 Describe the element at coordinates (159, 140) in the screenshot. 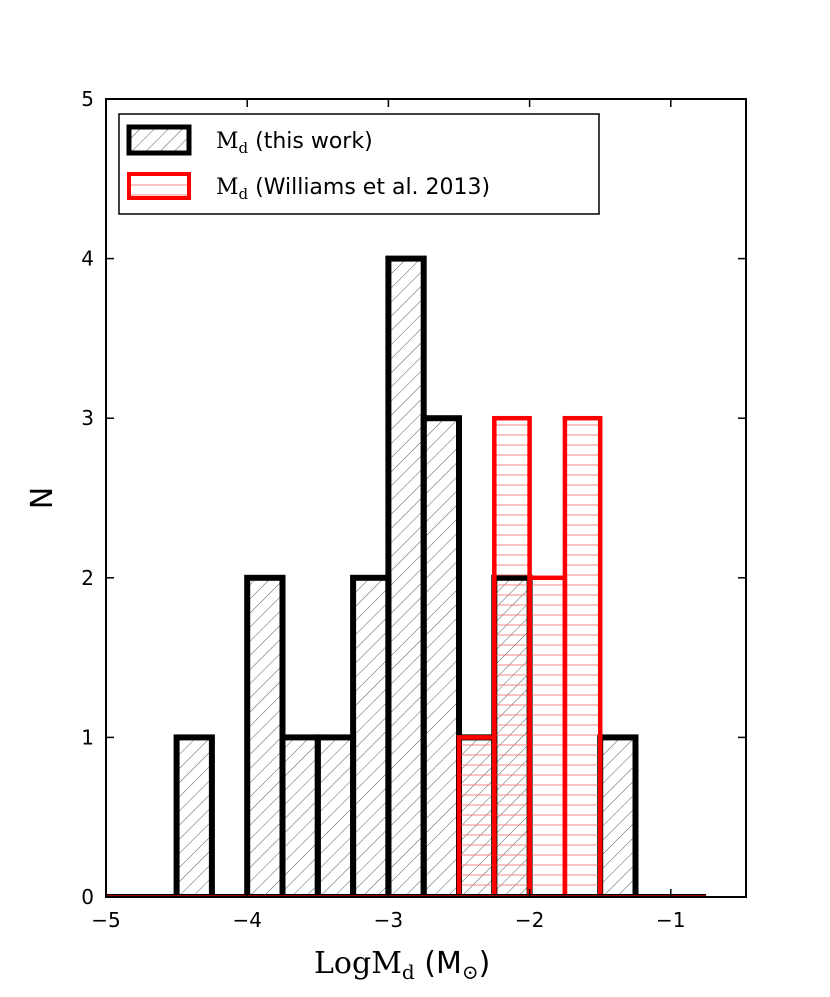

I see `legend-swatch-this-work` at that location.